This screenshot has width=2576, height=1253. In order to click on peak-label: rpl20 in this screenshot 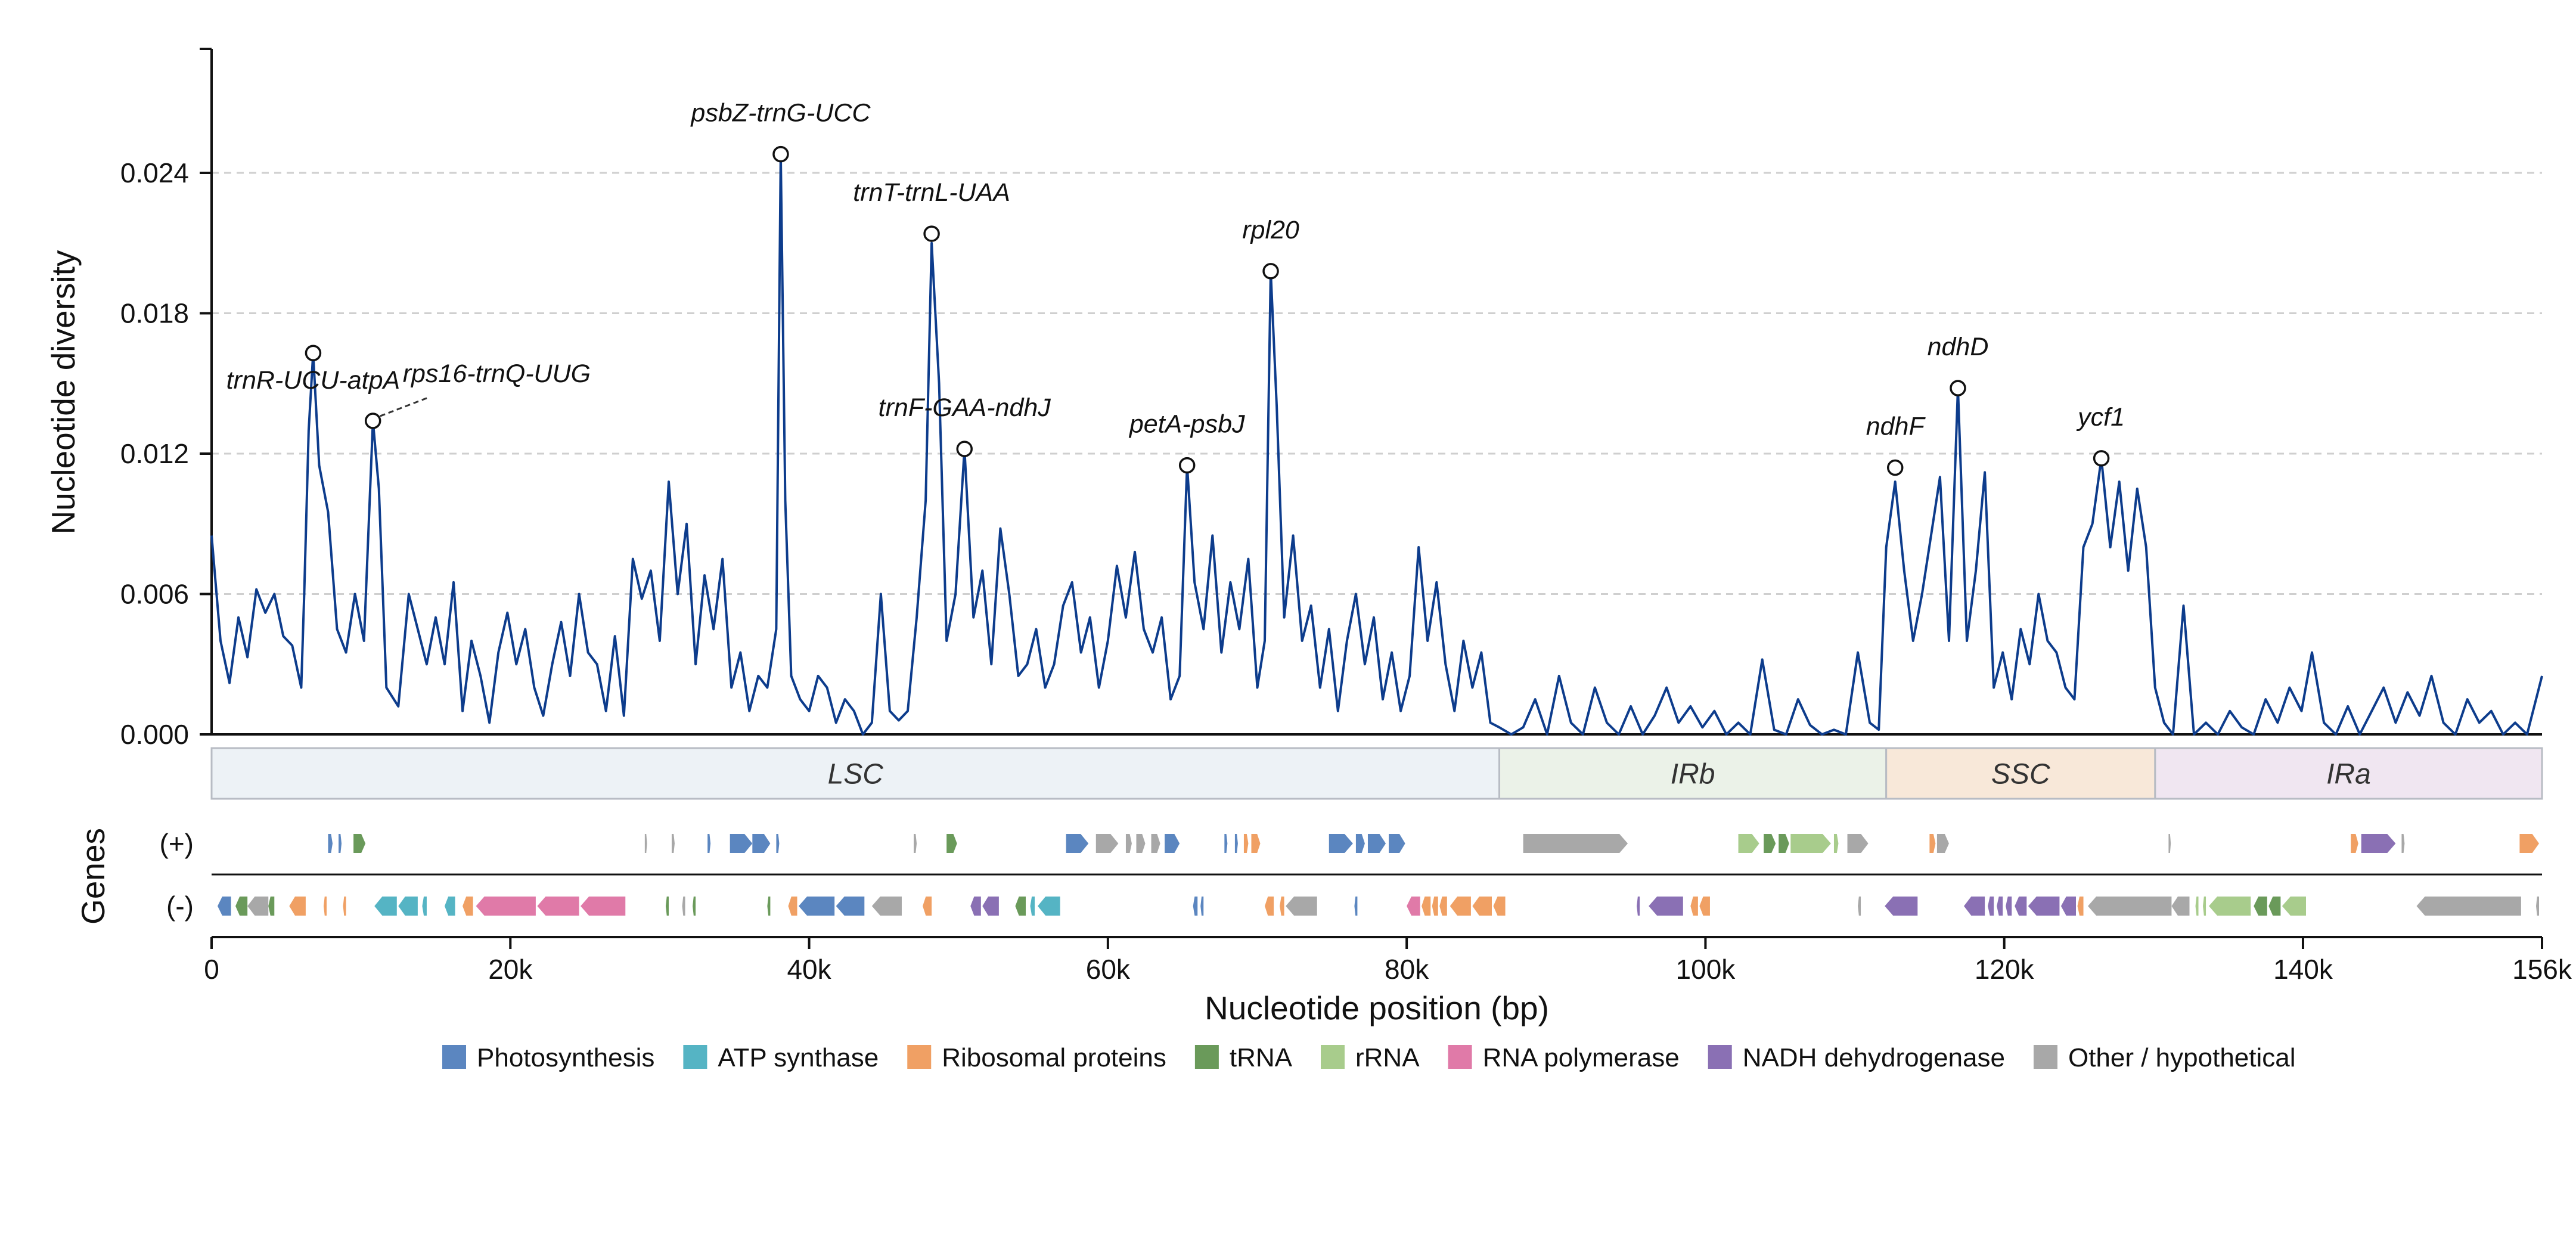, I will do `click(1271, 230)`.